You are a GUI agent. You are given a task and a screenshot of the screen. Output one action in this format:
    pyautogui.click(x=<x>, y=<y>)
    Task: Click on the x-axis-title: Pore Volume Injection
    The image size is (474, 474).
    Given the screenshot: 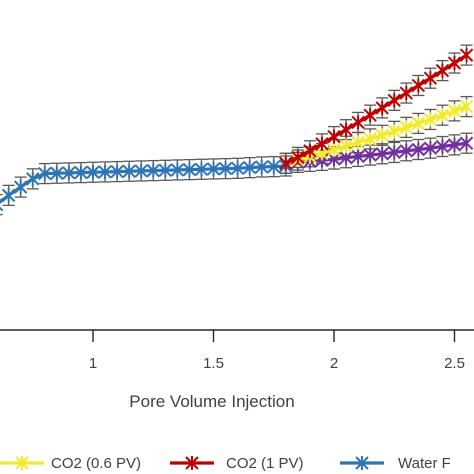 What is the action you would take?
    pyautogui.click(x=211, y=401)
    